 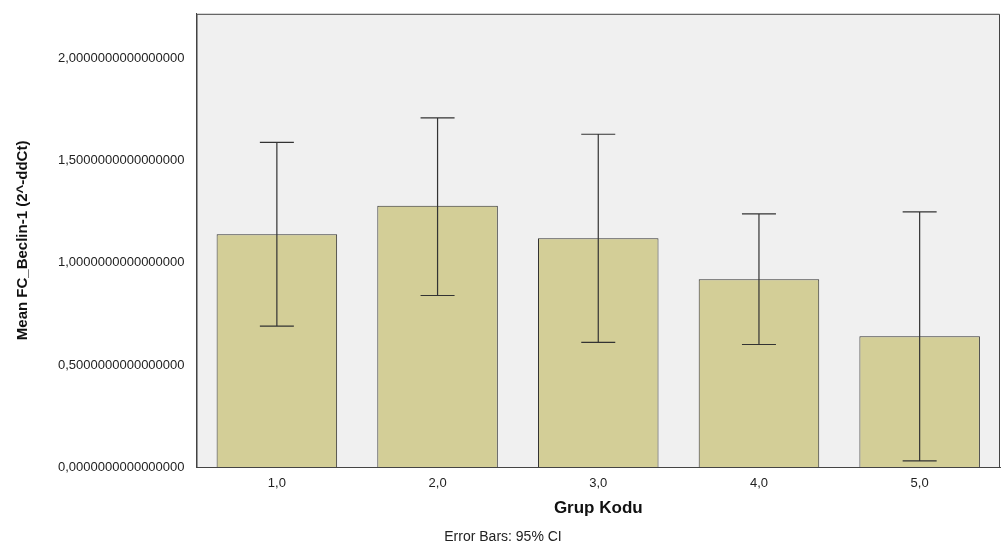 I want to click on x-tick-label: 2,0, so click(x=437, y=483).